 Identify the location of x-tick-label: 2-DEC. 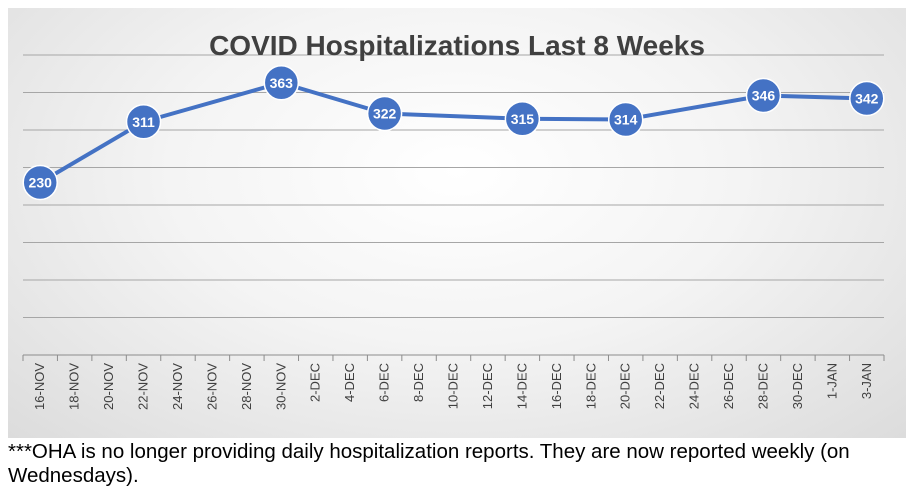
(315, 382).